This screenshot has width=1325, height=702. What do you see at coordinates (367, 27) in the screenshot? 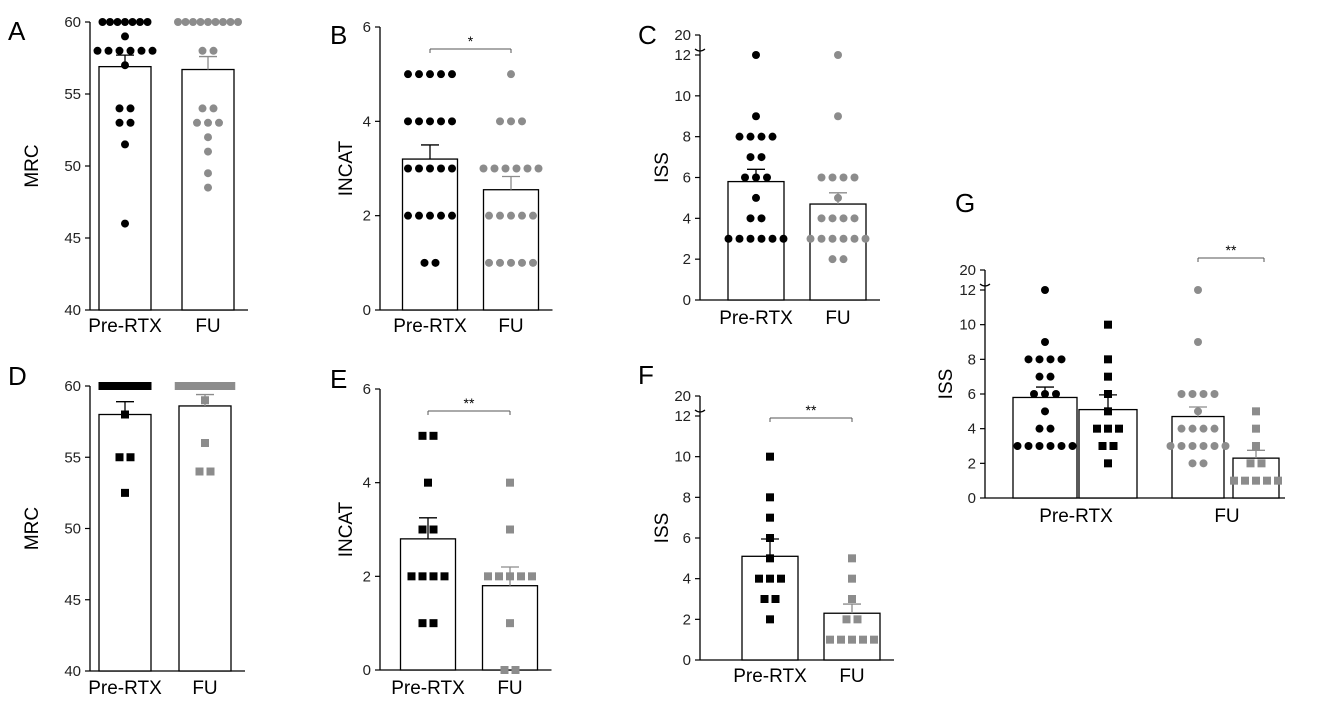
I see `y-tick-label: 6` at bounding box center [367, 27].